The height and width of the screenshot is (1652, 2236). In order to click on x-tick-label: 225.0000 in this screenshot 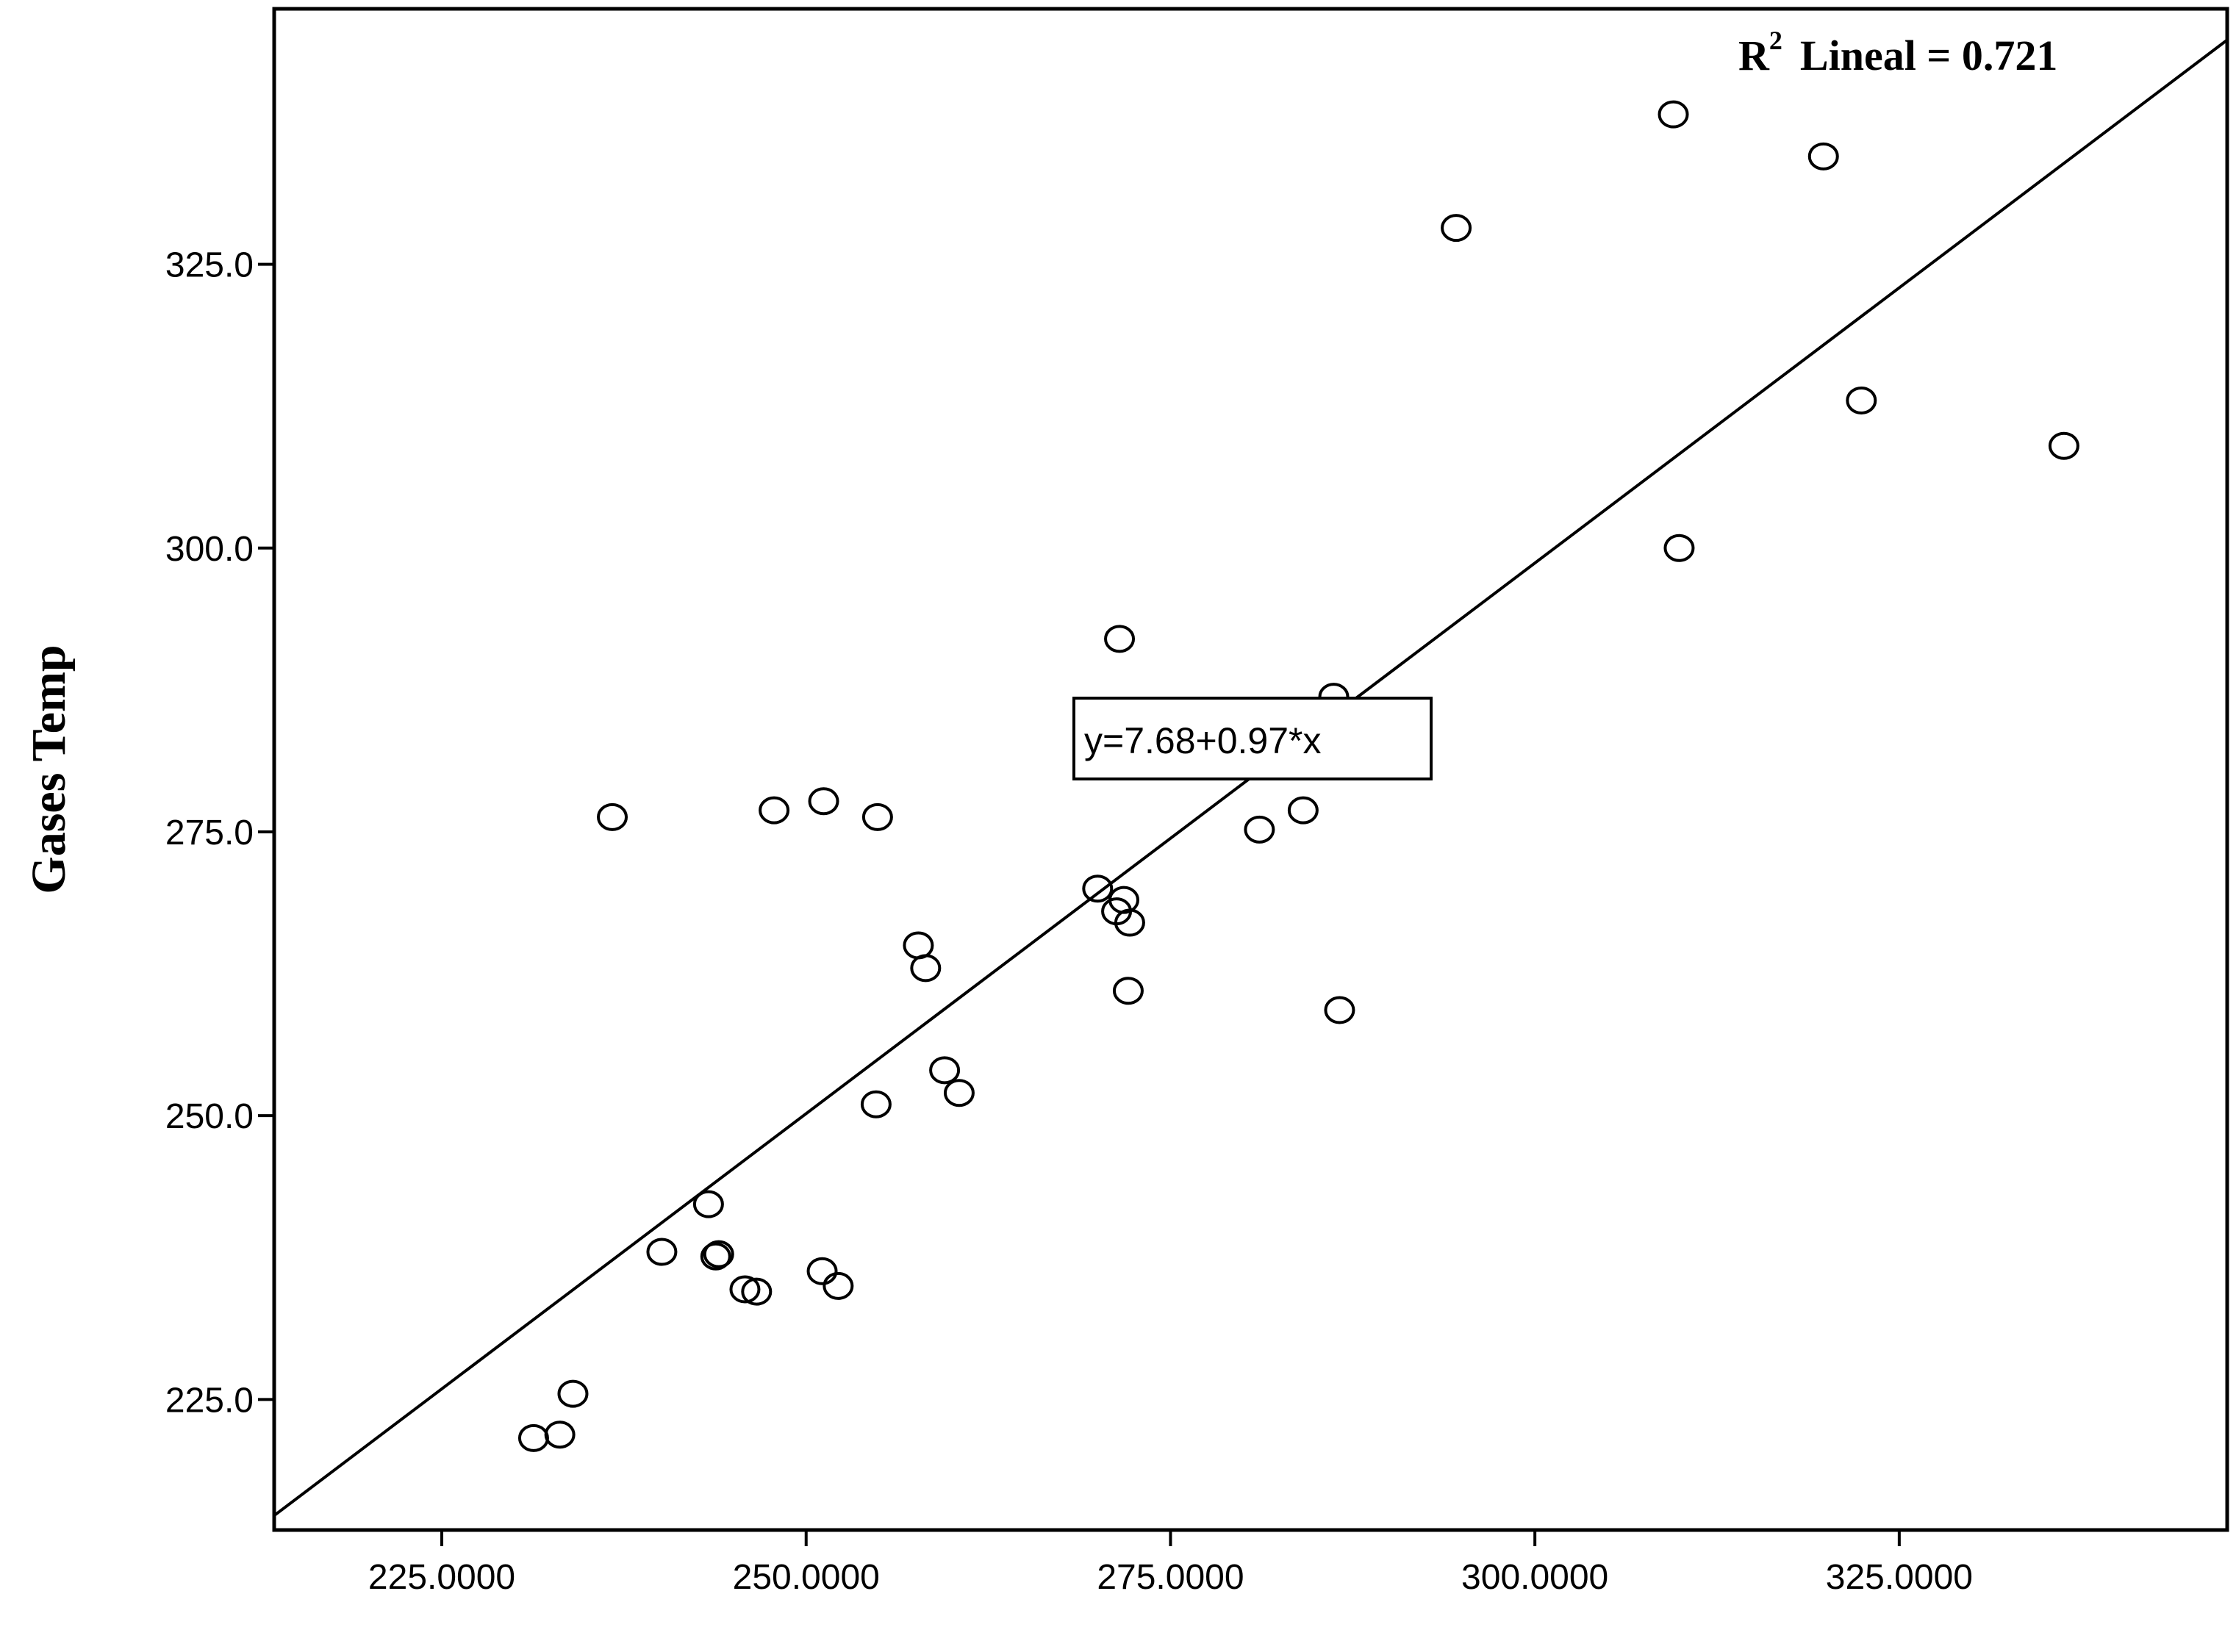, I will do `click(442, 1577)`.